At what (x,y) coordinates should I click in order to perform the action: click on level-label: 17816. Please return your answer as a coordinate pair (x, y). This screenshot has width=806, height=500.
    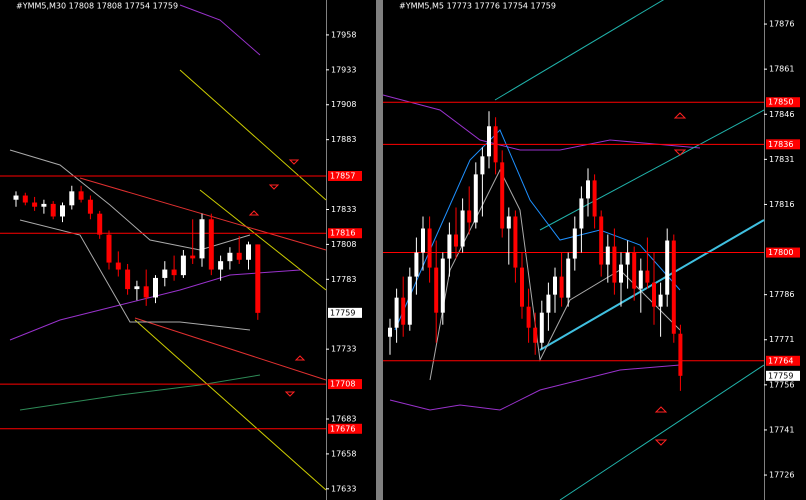
    Looking at the image, I should click on (342, 233).